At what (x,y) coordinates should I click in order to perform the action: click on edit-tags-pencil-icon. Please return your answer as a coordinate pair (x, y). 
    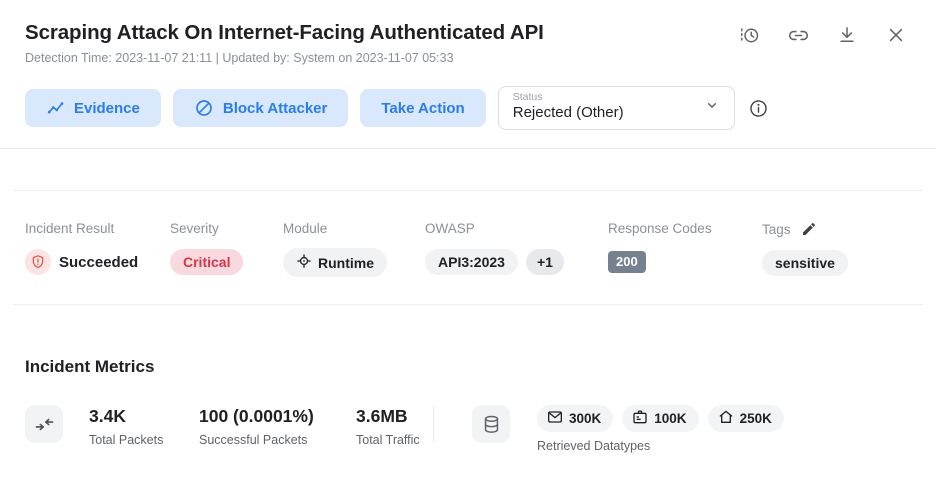
    Looking at the image, I should click on (809, 229).